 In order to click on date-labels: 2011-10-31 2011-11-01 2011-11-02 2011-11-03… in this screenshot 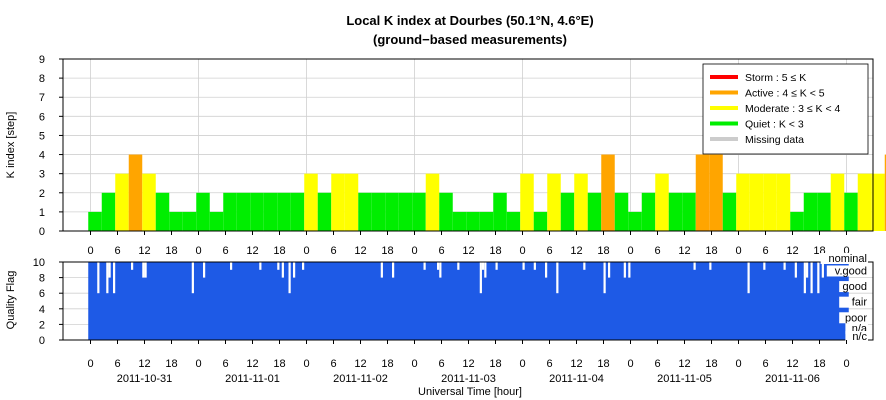, I will do `click(468, 379)`.